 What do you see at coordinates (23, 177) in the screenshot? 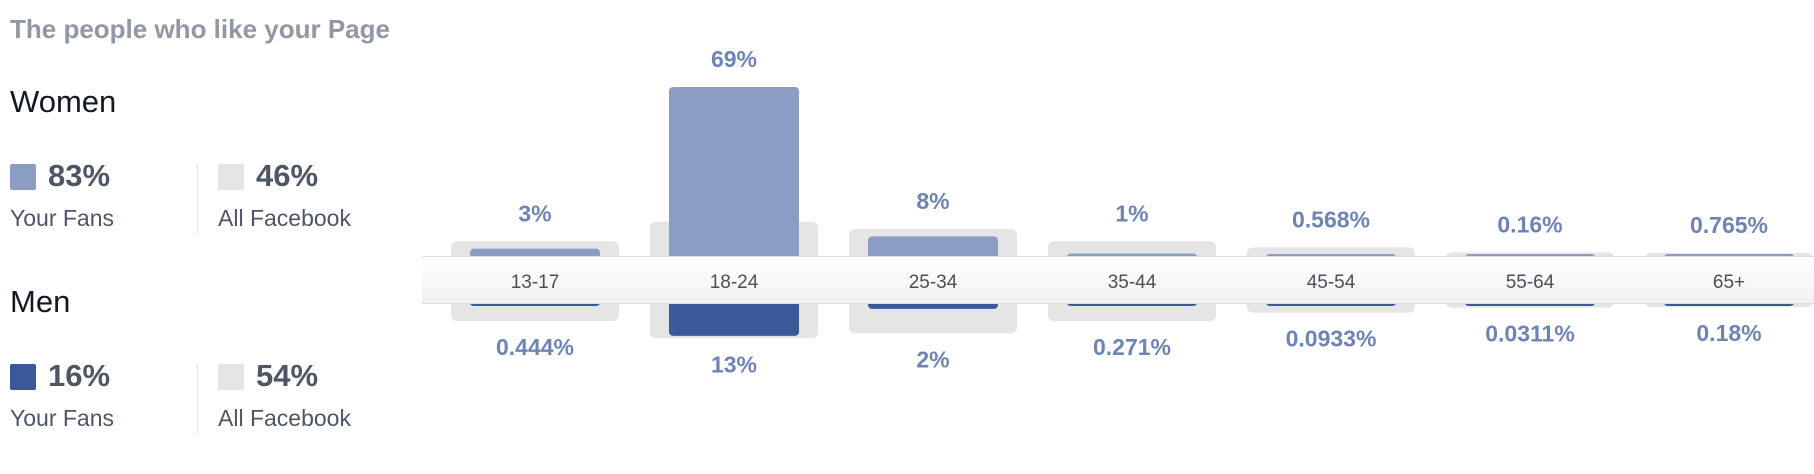
I see `women-fans-swatch` at bounding box center [23, 177].